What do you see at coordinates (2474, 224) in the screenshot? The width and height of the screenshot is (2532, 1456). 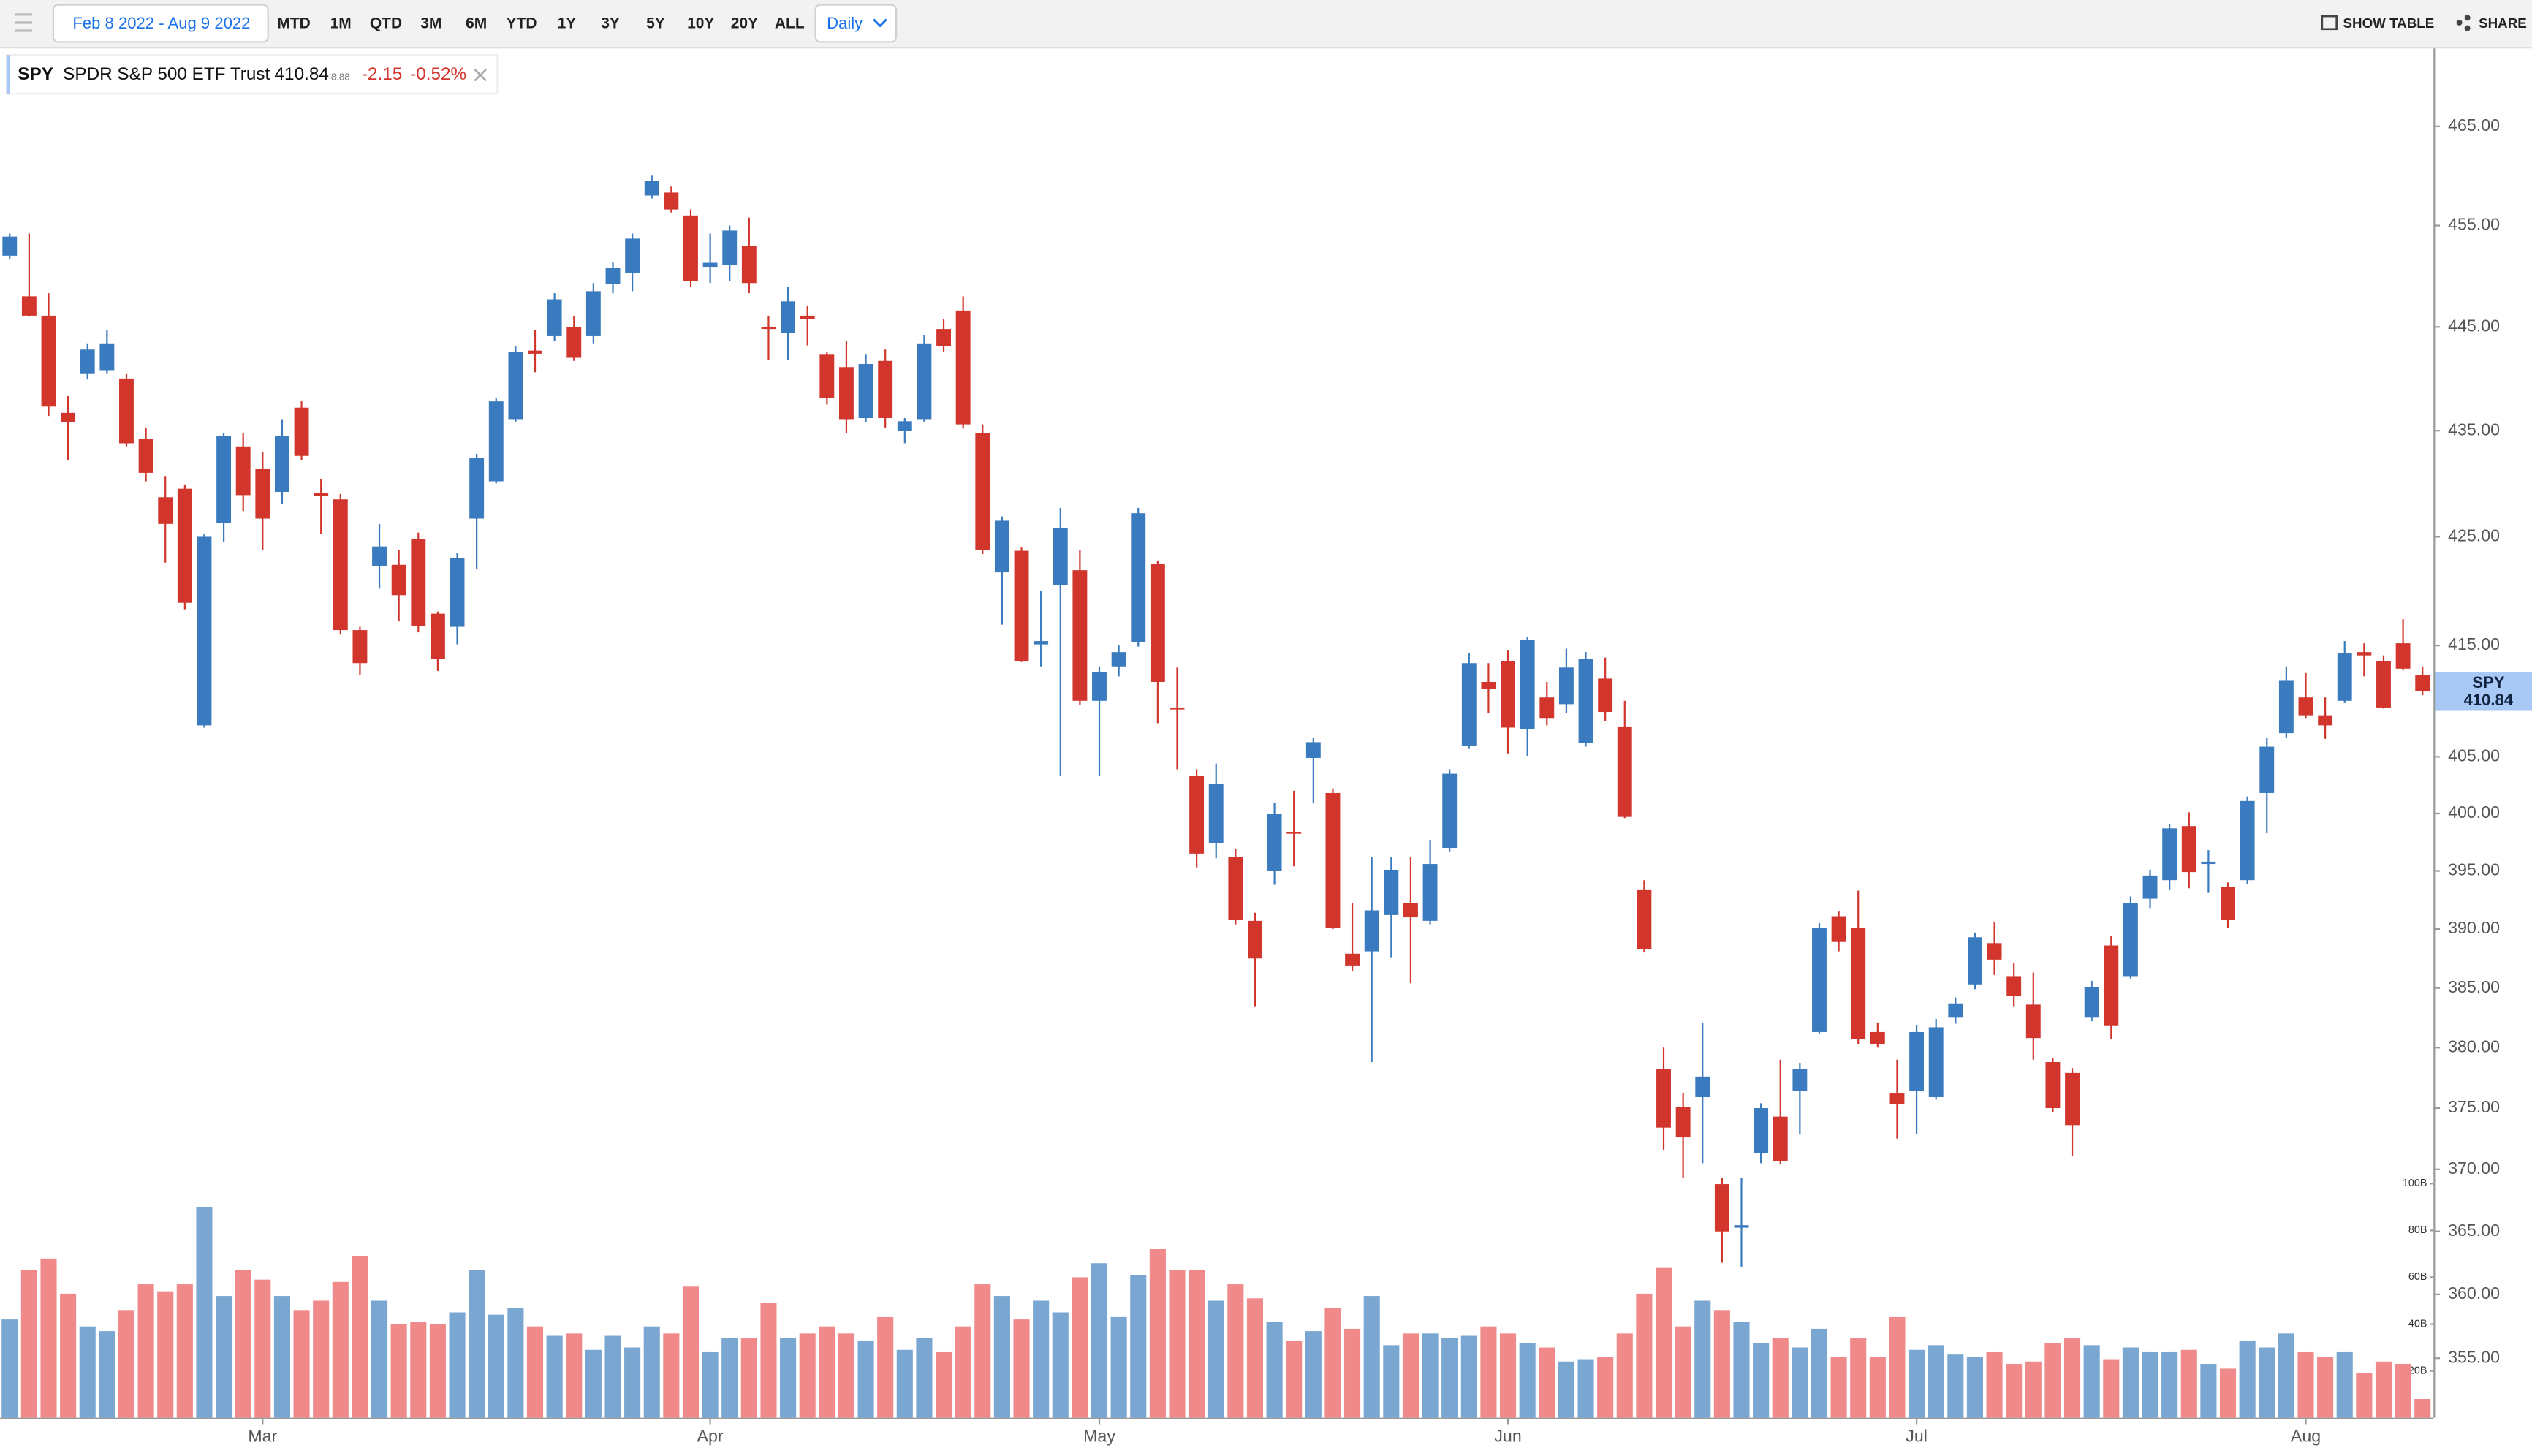 I see `y-tick-label: 455.00` at bounding box center [2474, 224].